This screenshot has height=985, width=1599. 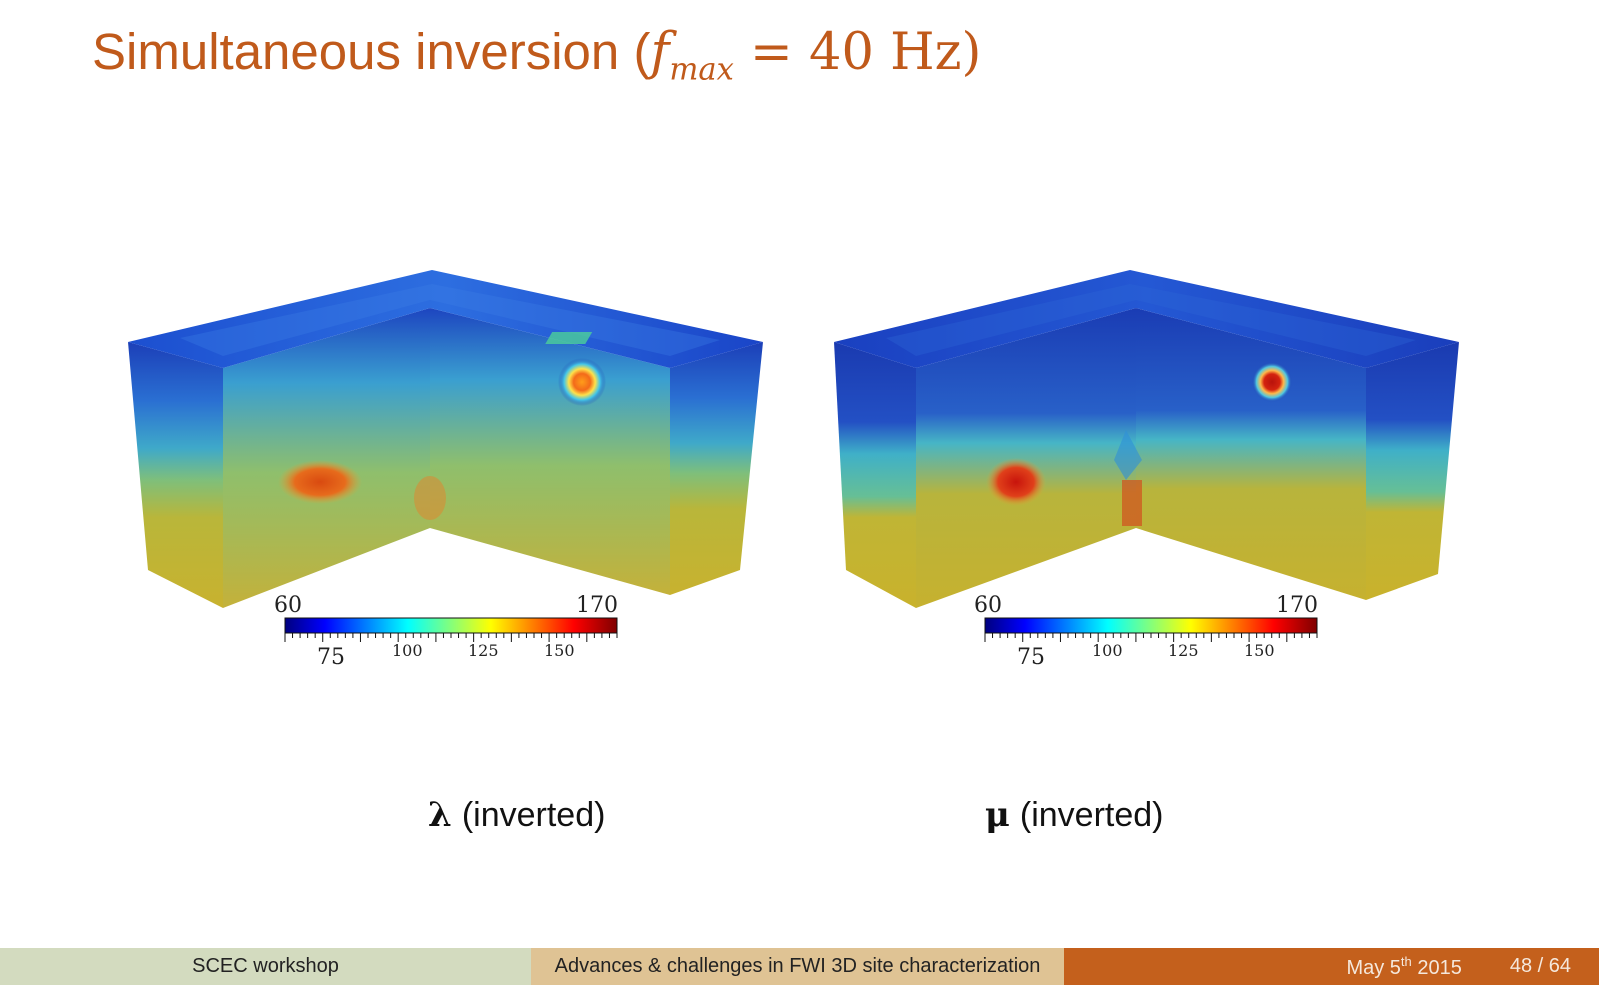 I want to click on footer-date: May 5th 2015, so click(x=1403, y=967).